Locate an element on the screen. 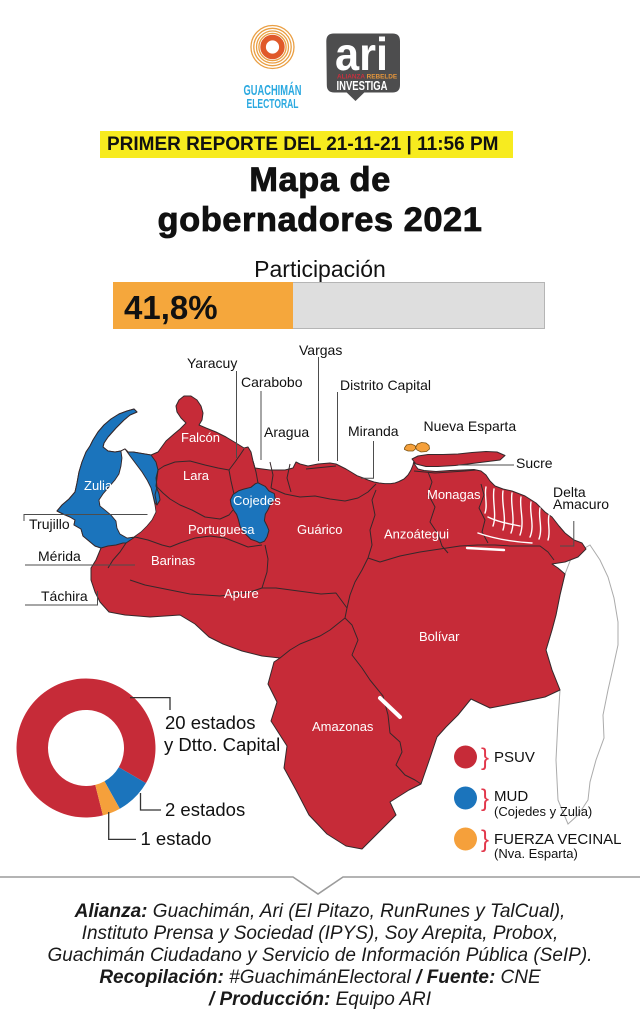 Image resolution: width=640 pixels, height=1035 pixels. svg-text: Delta is located at coordinates (569, 492).